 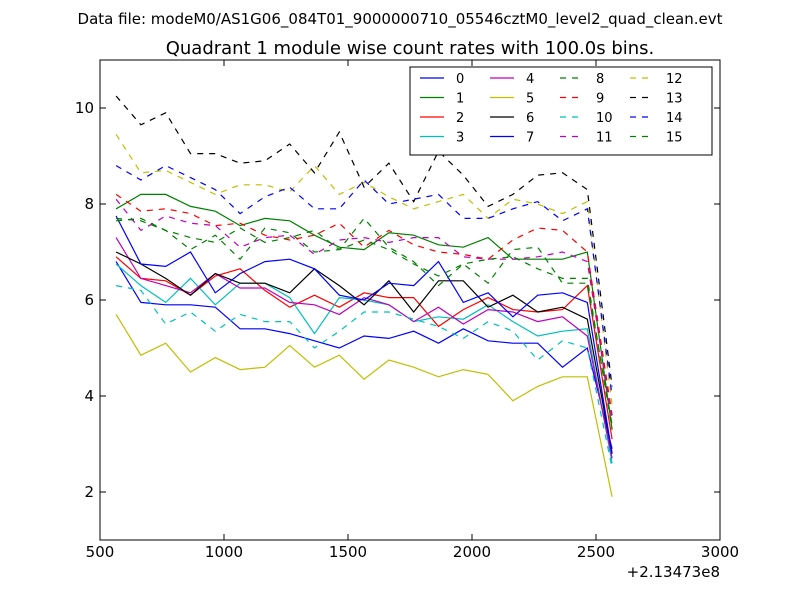 What do you see at coordinates (460, 79) in the screenshot?
I see `legend-label-0: 0` at bounding box center [460, 79].